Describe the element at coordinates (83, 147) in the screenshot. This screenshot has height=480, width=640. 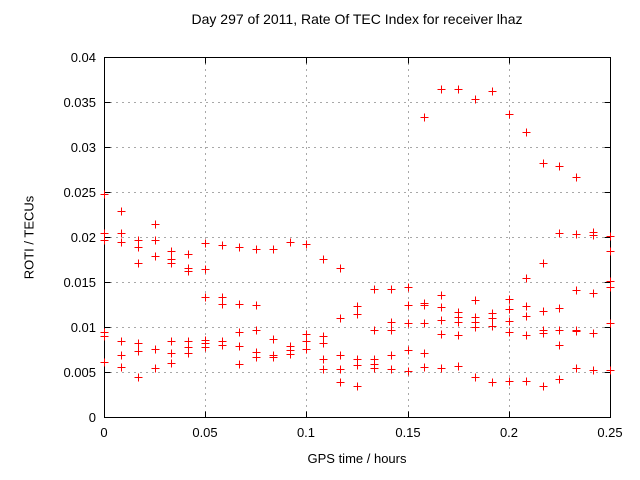
I see `y-tick-label: 0.03` at that location.